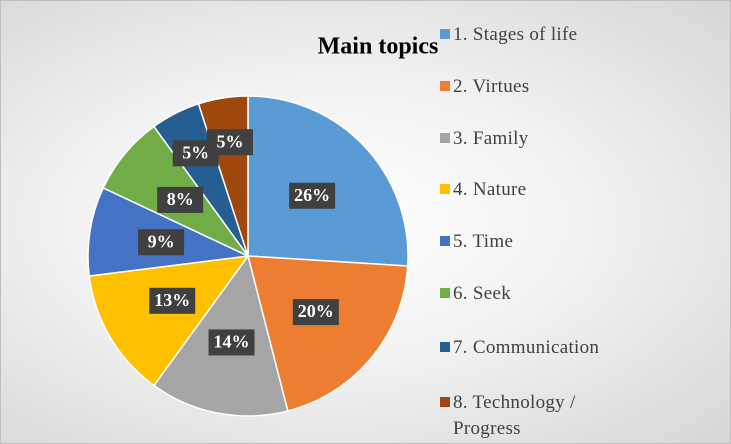  I want to click on data-label: 8%, so click(180, 199).